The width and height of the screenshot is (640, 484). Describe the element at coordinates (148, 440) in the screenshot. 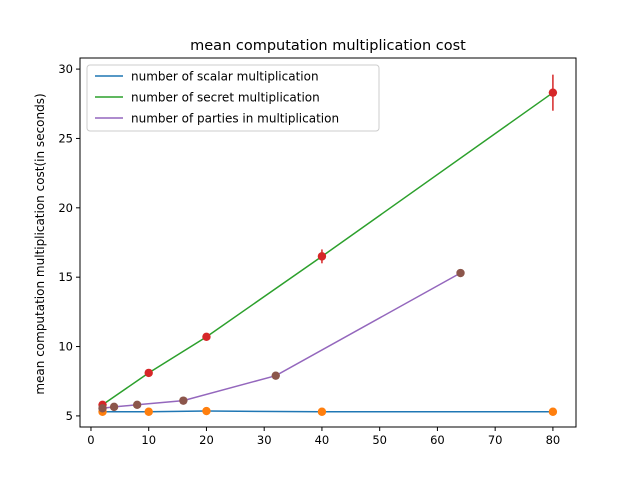

I see `x-tick-label: 10` at that location.